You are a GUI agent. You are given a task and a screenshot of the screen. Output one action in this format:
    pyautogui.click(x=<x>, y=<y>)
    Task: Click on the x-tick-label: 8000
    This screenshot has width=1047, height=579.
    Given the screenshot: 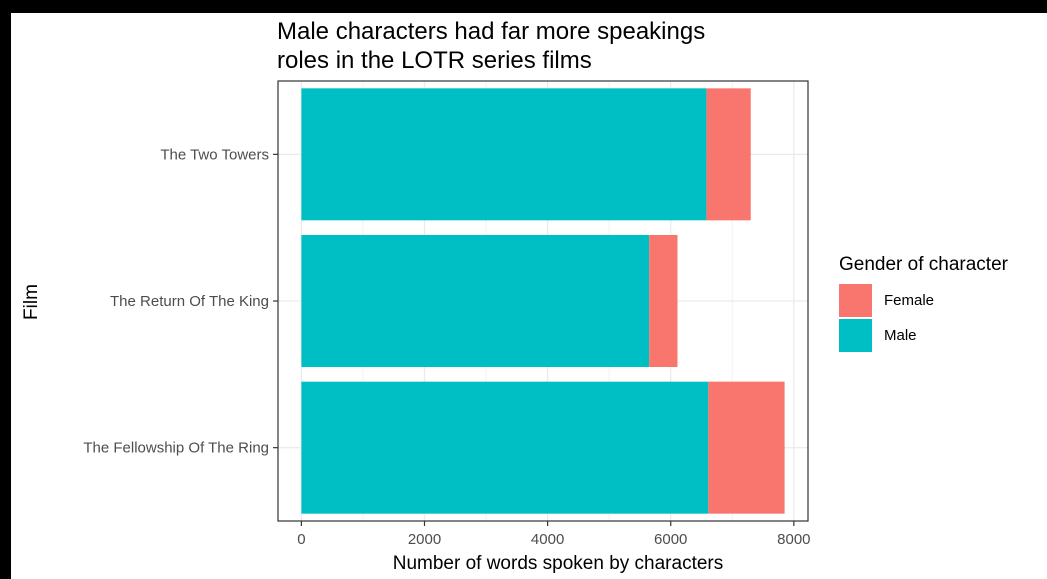 What is the action you would take?
    pyautogui.click(x=793, y=539)
    